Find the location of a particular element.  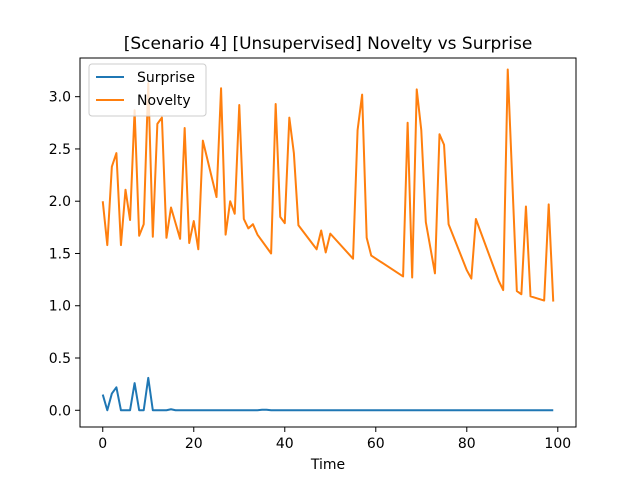

x-axis: 0 20 40 60 80 100 is located at coordinates (334, 439).